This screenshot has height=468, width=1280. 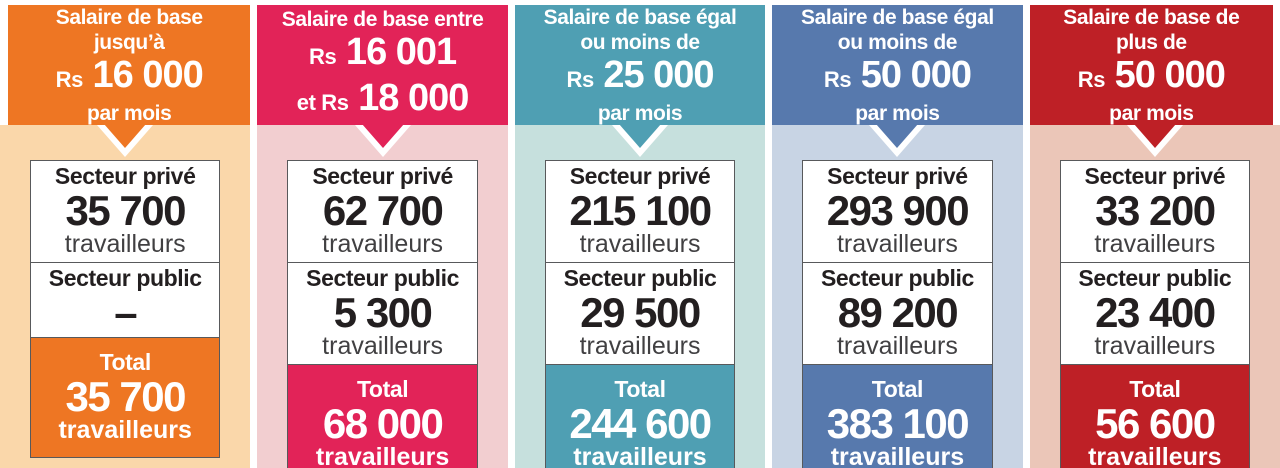 I want to click on public-sector-box: Secteur public 5 300 travailleurs, so click(x=382, y=313).